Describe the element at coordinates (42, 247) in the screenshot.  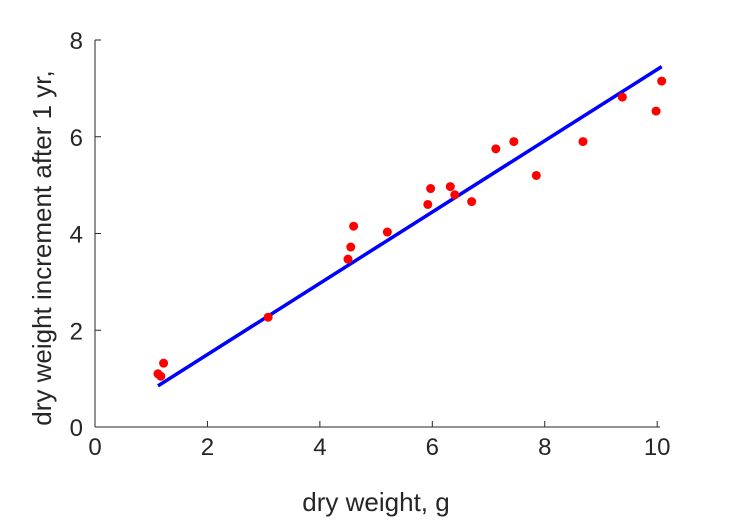
I see `y-axis-label: dry weight increment after 1 yr,` at that location.